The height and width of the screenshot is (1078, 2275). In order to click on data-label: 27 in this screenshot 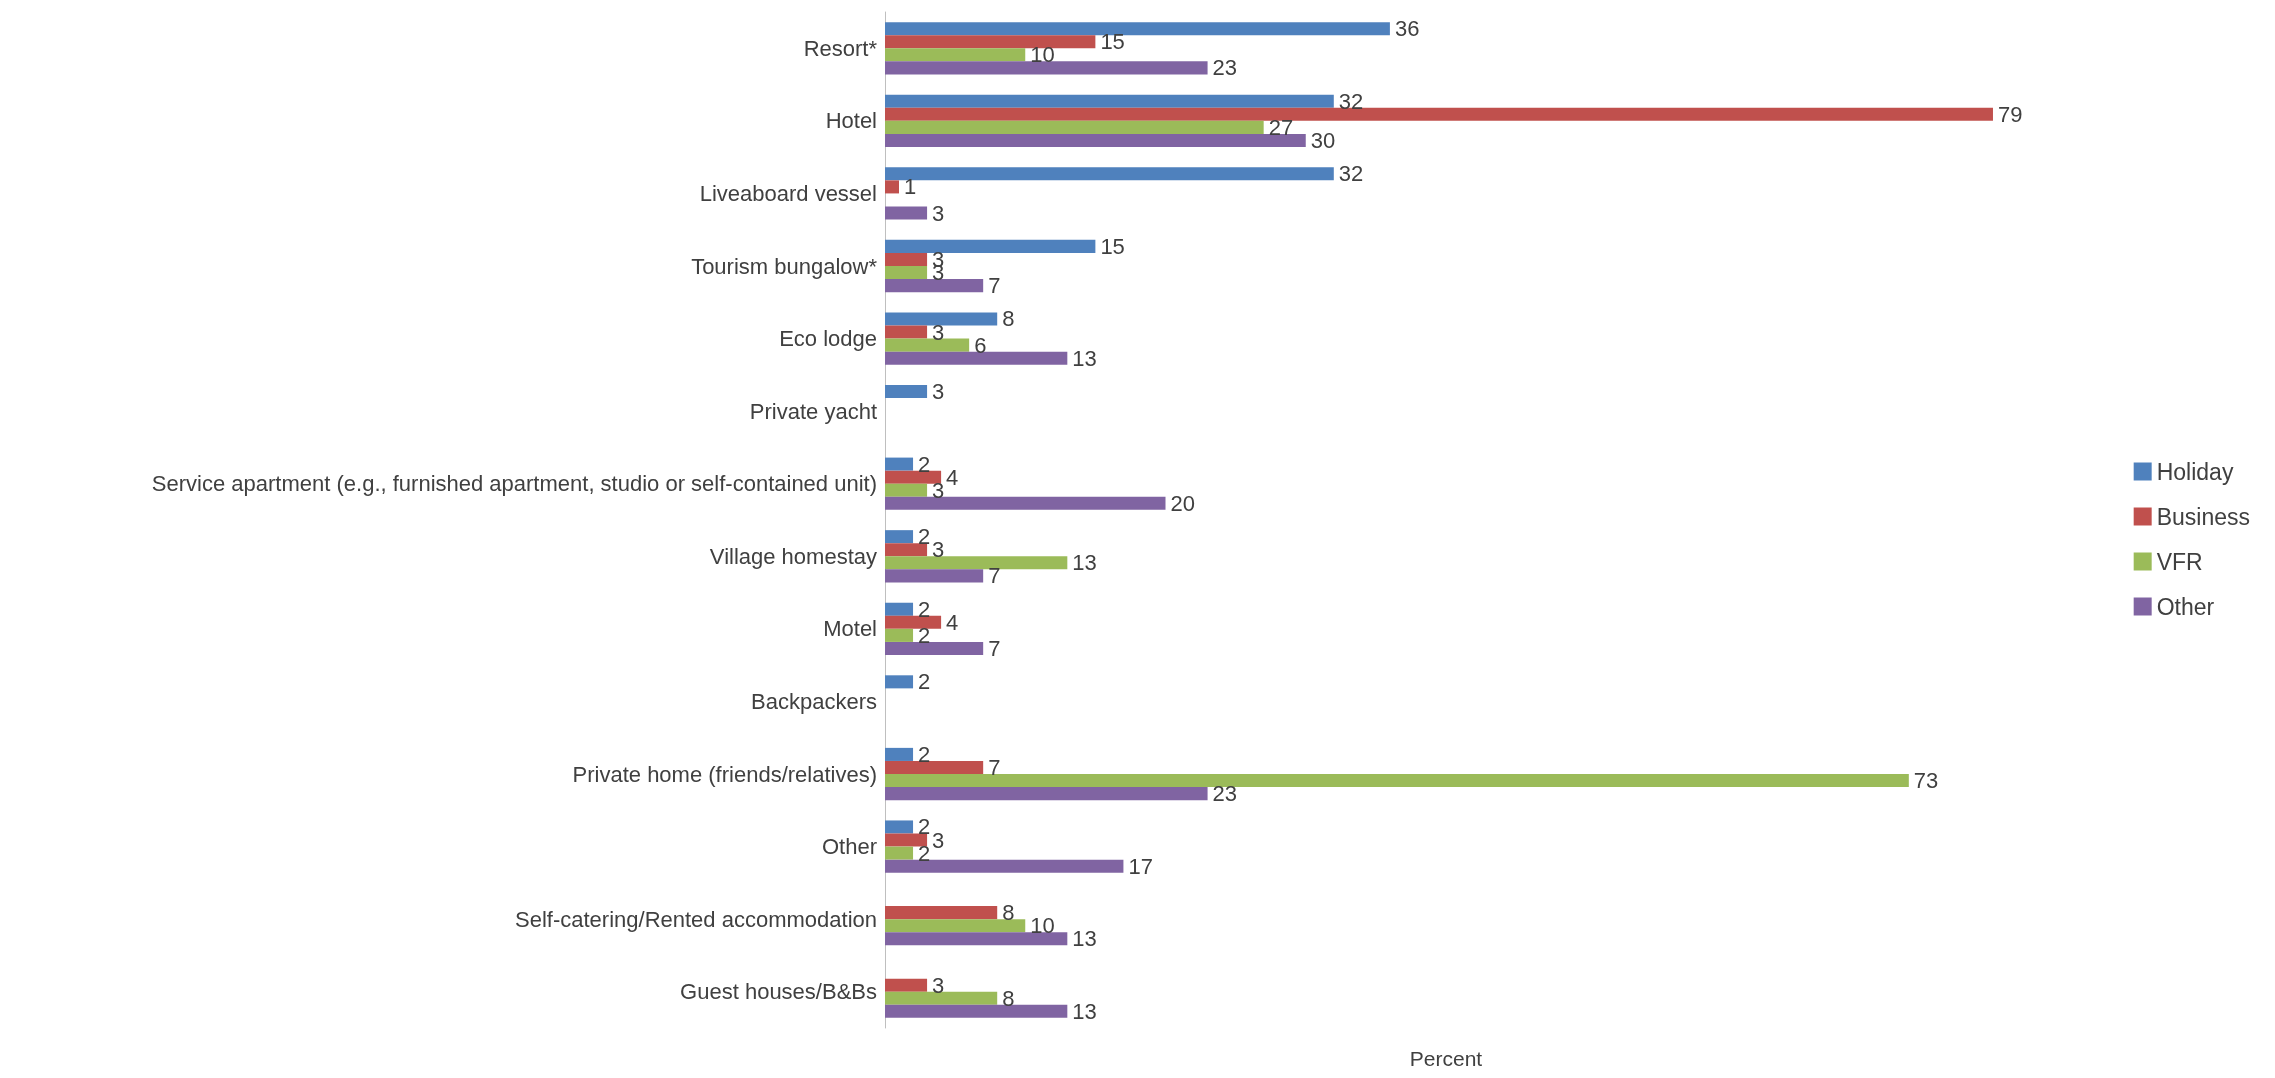, I will do `click(1281, 127)`.